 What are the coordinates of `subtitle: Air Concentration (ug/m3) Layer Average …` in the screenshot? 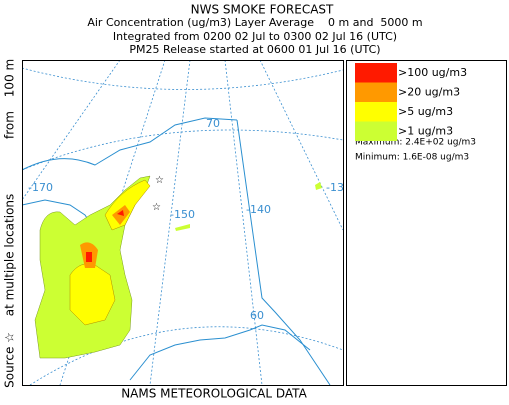 It's located at (254, 22).